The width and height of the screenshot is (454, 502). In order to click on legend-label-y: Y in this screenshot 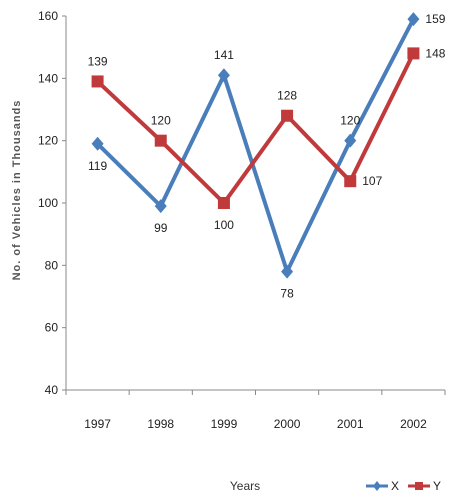, I will do `click(437, 486)`.